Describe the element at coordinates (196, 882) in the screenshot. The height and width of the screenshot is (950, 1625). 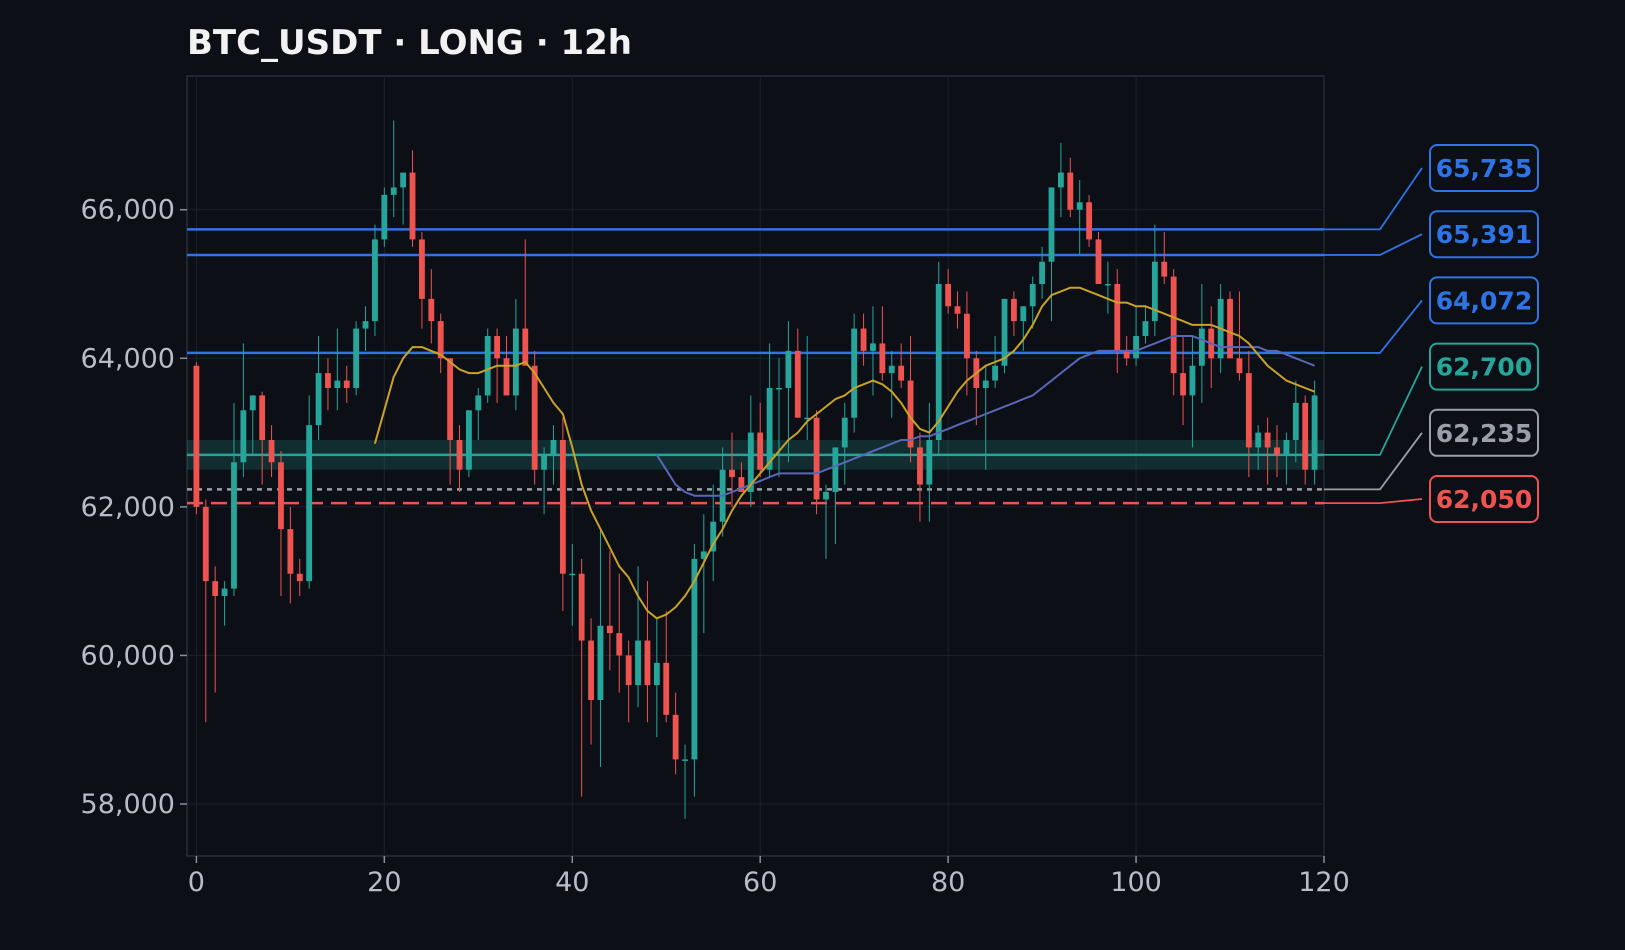
I see `x-tick-label: 0` at that location.